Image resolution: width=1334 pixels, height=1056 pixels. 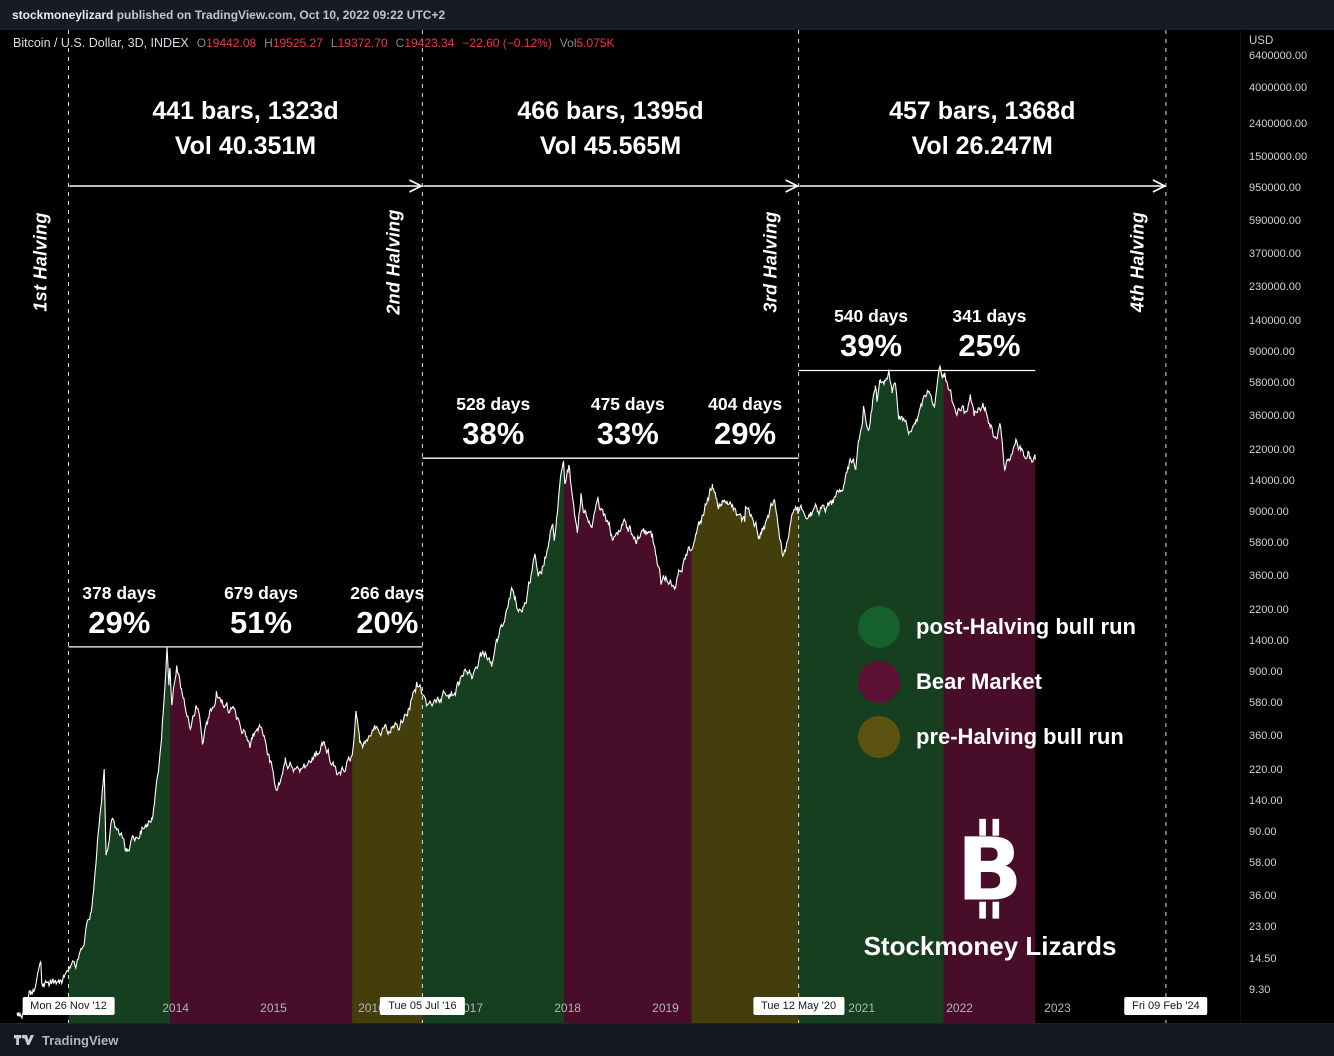 What do you see at coordinates (393, 262) in the screenshot?
I see `halving-label: 2nd Halving` at bounding box center [393, 262].